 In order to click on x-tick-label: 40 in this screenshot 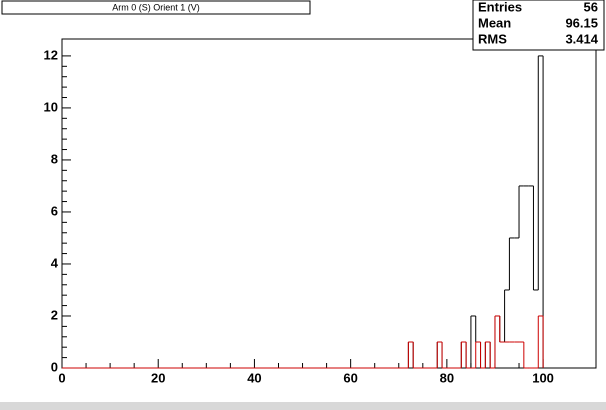, I will do `click(254, 377)`.